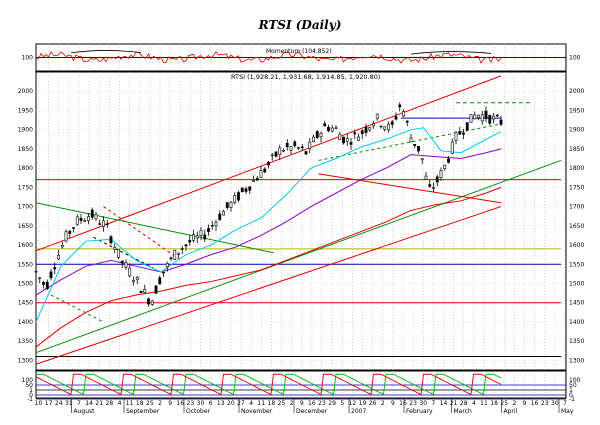 This screenshot has width=600, height=425. What do you see at coordinates (160, 403) in the screenshot?
I see `x-tick-day: 2` at bounding box center [160, 403].